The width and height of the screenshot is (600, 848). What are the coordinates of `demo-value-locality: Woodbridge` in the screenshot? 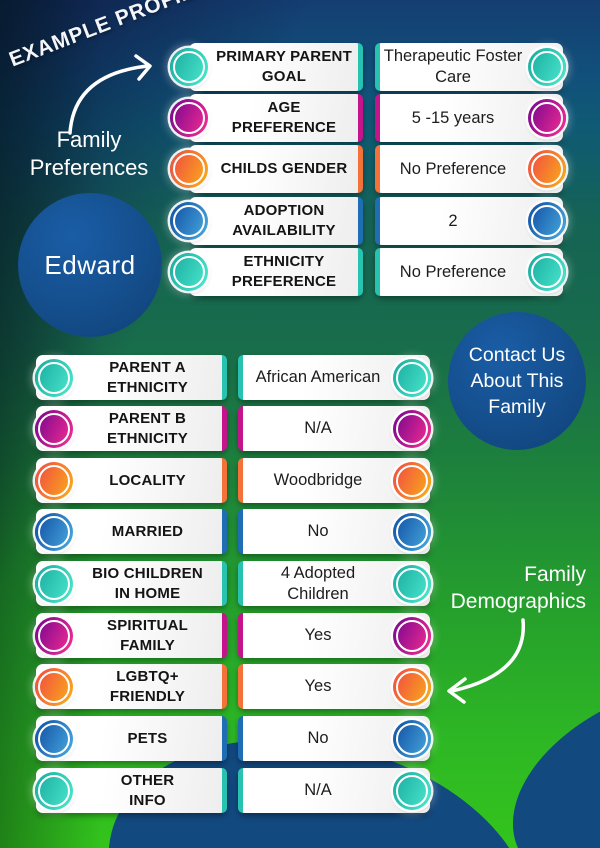 It's located at (334, 480).